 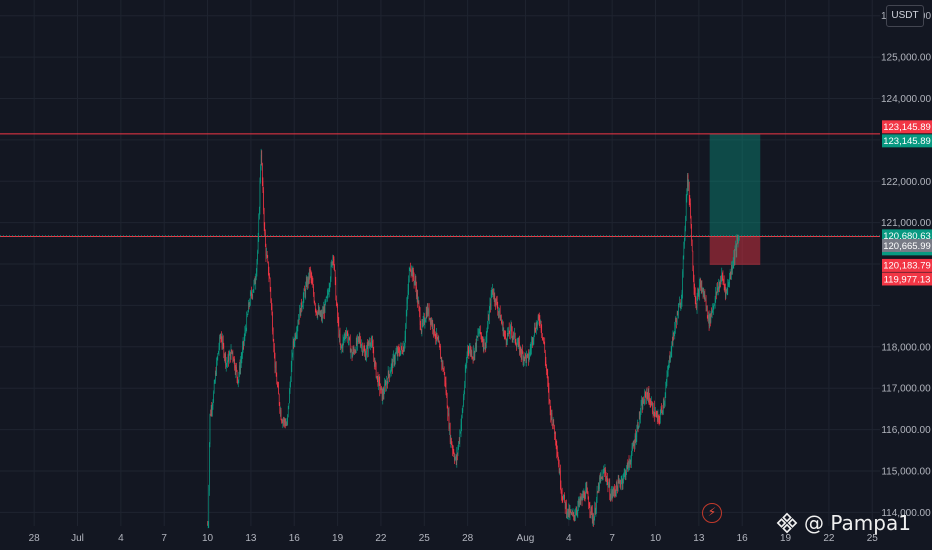 I want to click on bolt-icon: ⚡, so click(x=712, y=513).